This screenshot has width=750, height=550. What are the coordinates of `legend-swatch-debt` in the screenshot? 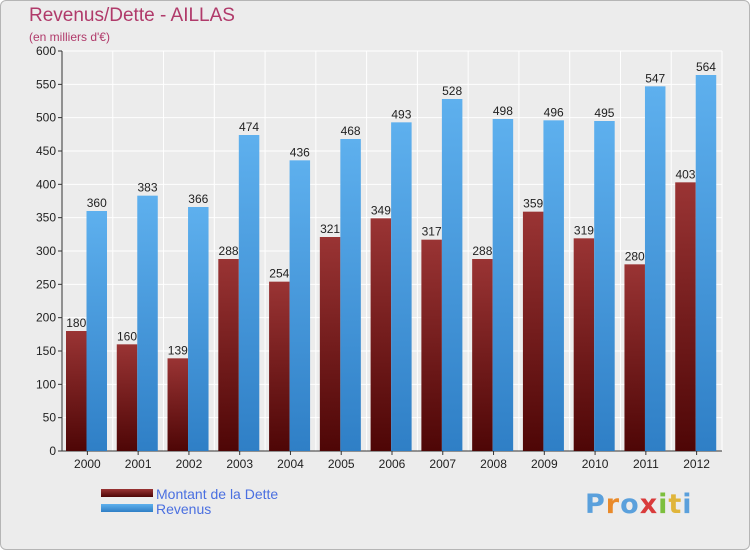 It's located at (127, 493).